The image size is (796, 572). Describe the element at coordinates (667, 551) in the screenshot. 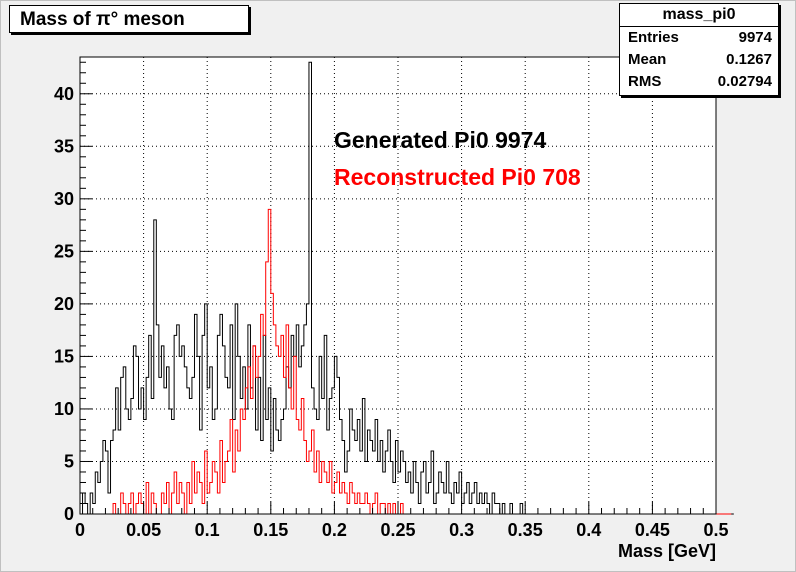

I see `x-axis-title: Mass [GeV]` at that location.